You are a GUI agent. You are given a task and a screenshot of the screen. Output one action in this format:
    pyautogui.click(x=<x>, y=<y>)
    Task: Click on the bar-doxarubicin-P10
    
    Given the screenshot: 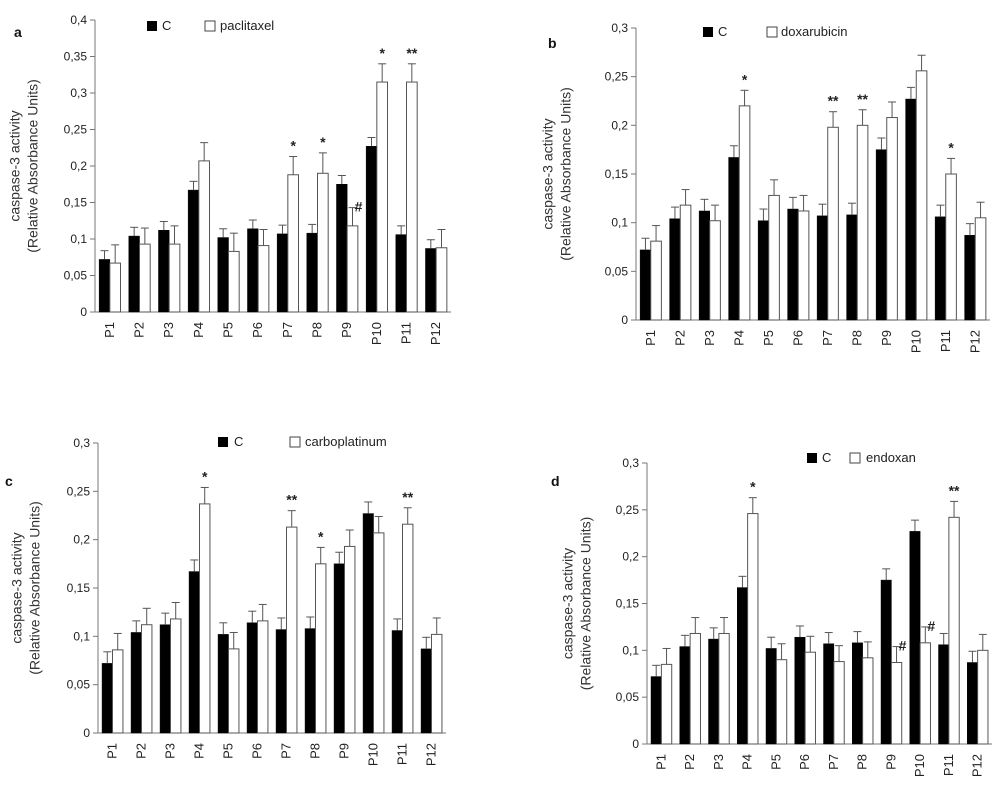 What is the action you would take?
    pyautogui.click(x=921, y=195)
    